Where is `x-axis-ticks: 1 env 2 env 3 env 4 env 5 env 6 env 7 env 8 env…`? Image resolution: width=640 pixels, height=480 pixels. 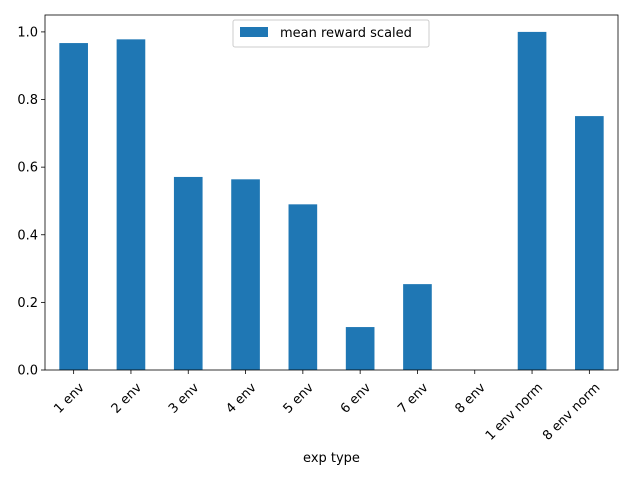
x-axis-ticks: 1 env 2 env 3 env 4 env 5 env 6 env 7 env 8 env… is located at coordinates (327, 407).